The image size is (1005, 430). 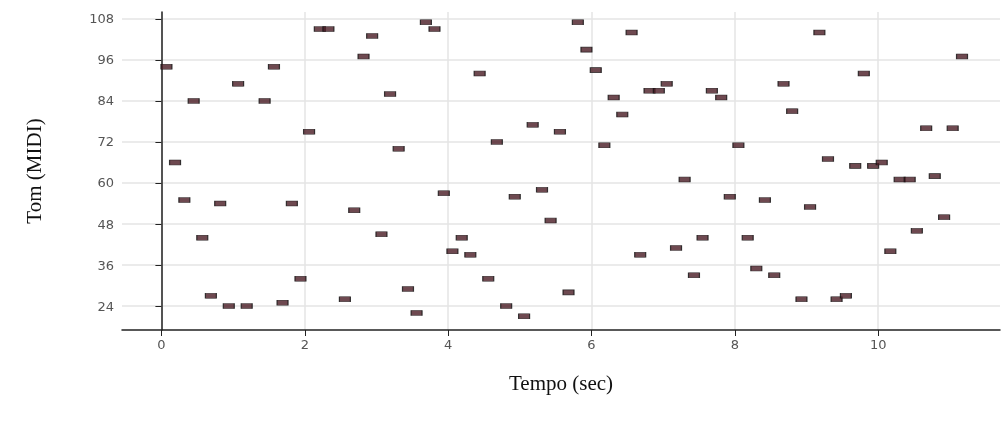 I want to click on y-tick-label: 108, so click(x=101, y=19).